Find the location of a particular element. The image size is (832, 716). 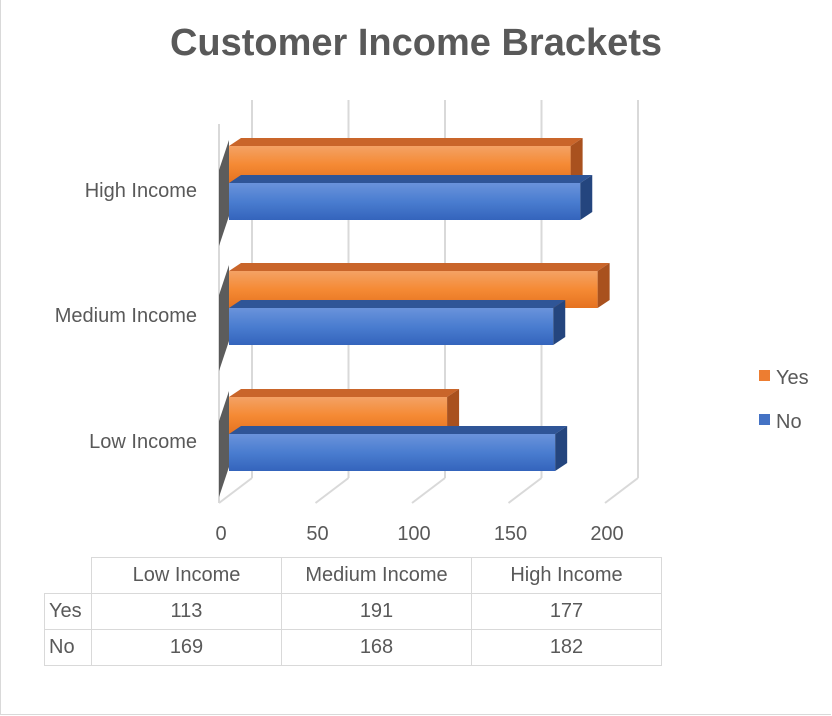

bar-no-medium-income is located at coordinates (391, 326).